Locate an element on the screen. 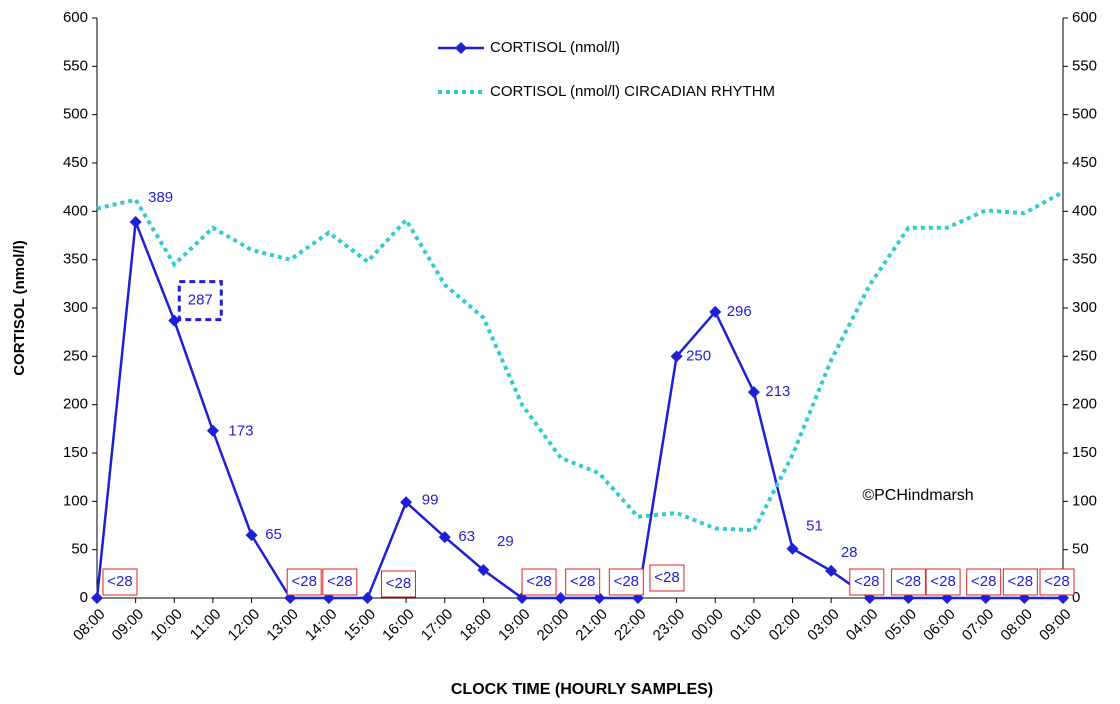  x-tick-label: 10:00 is located at coordinates (166, 625).